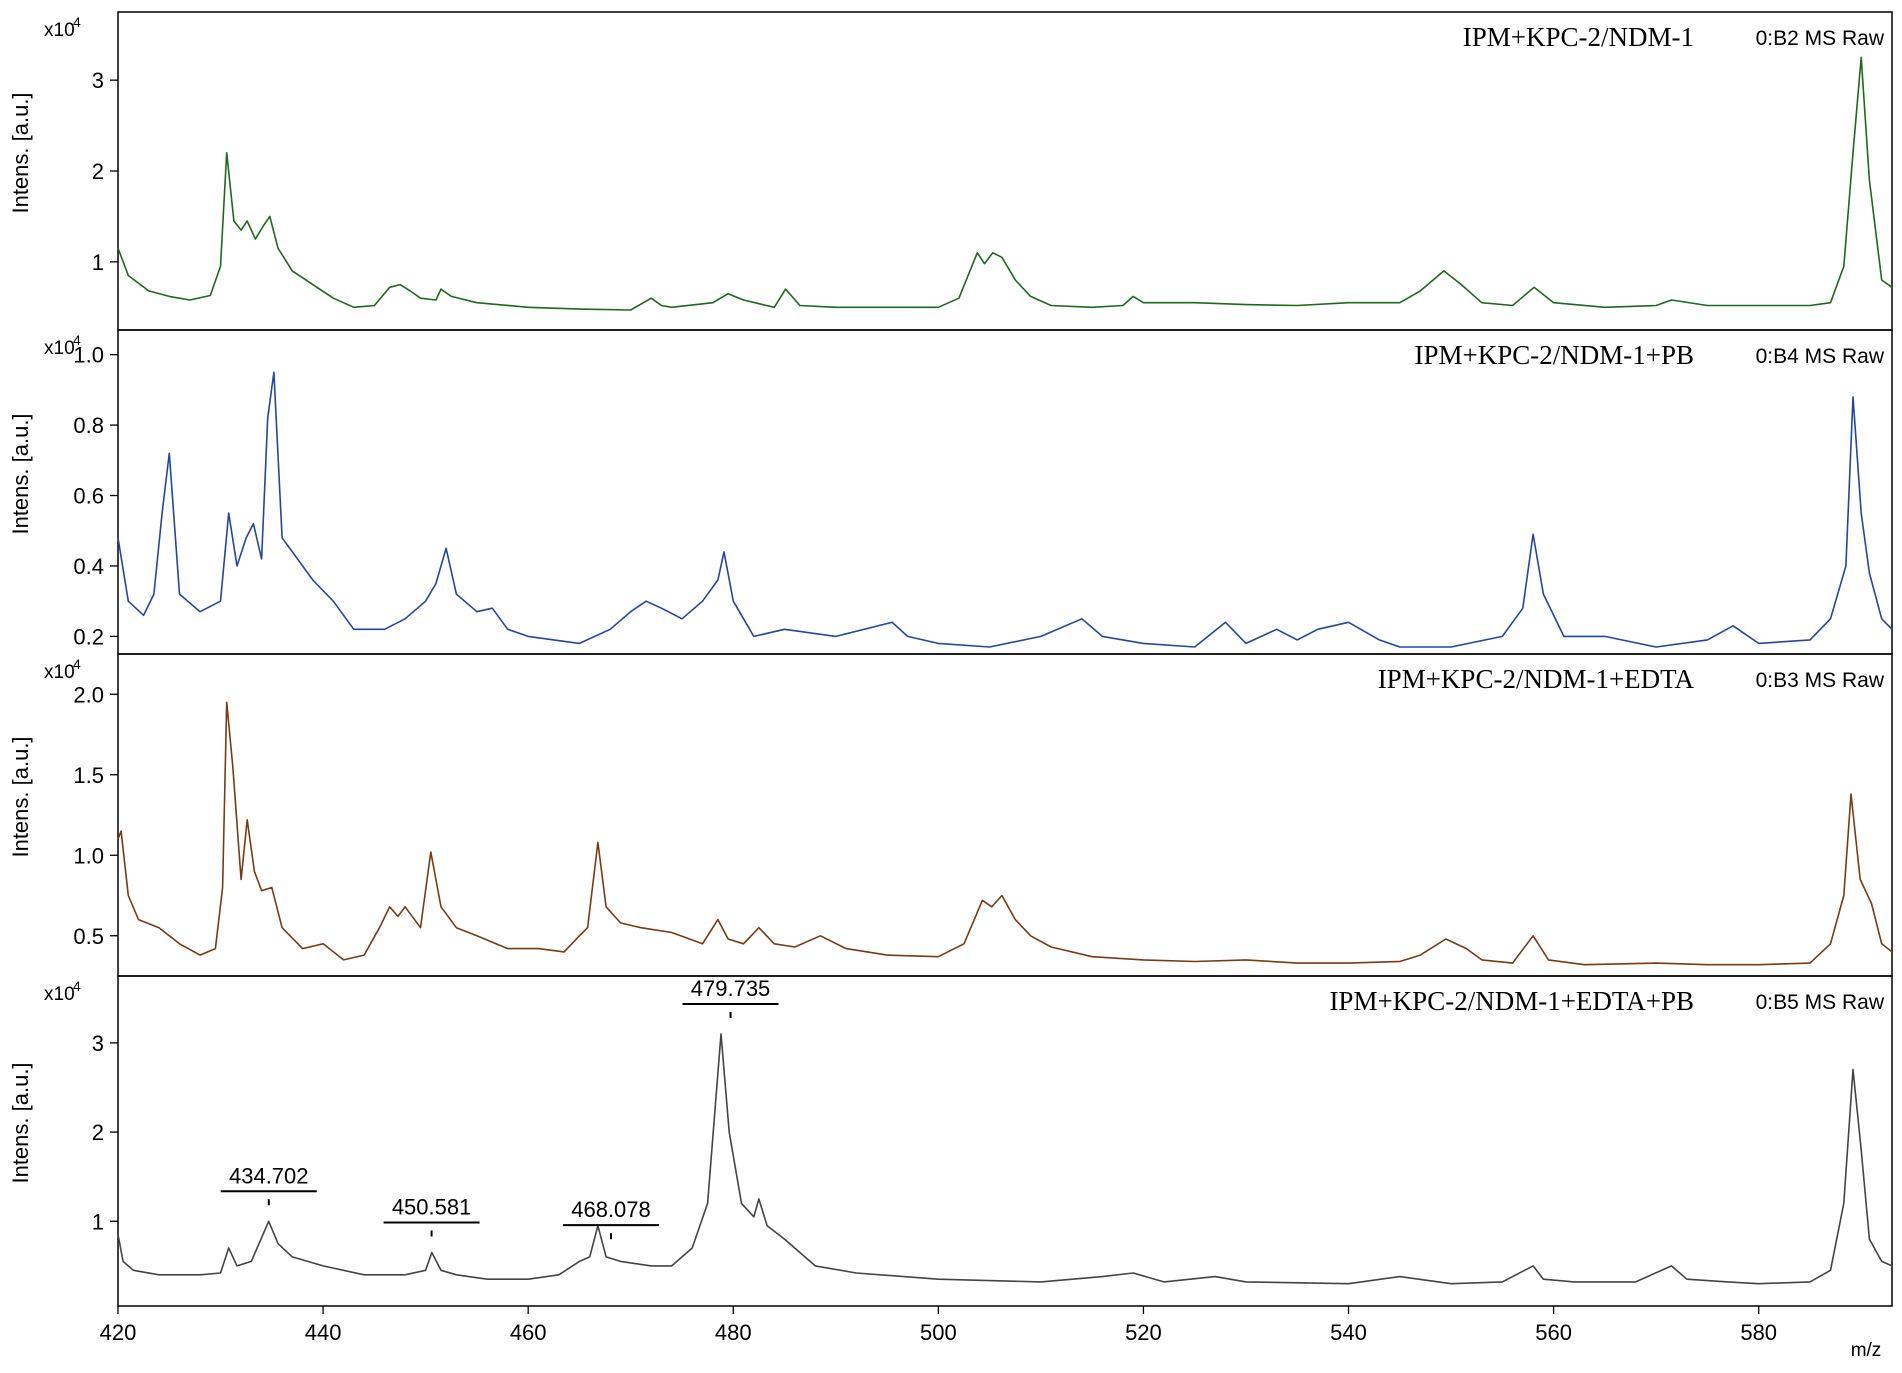 Image resolution: width=1902 pixels, height=1373 pixels. I want to click on peak-label: 468.078, so click(611, 1218).